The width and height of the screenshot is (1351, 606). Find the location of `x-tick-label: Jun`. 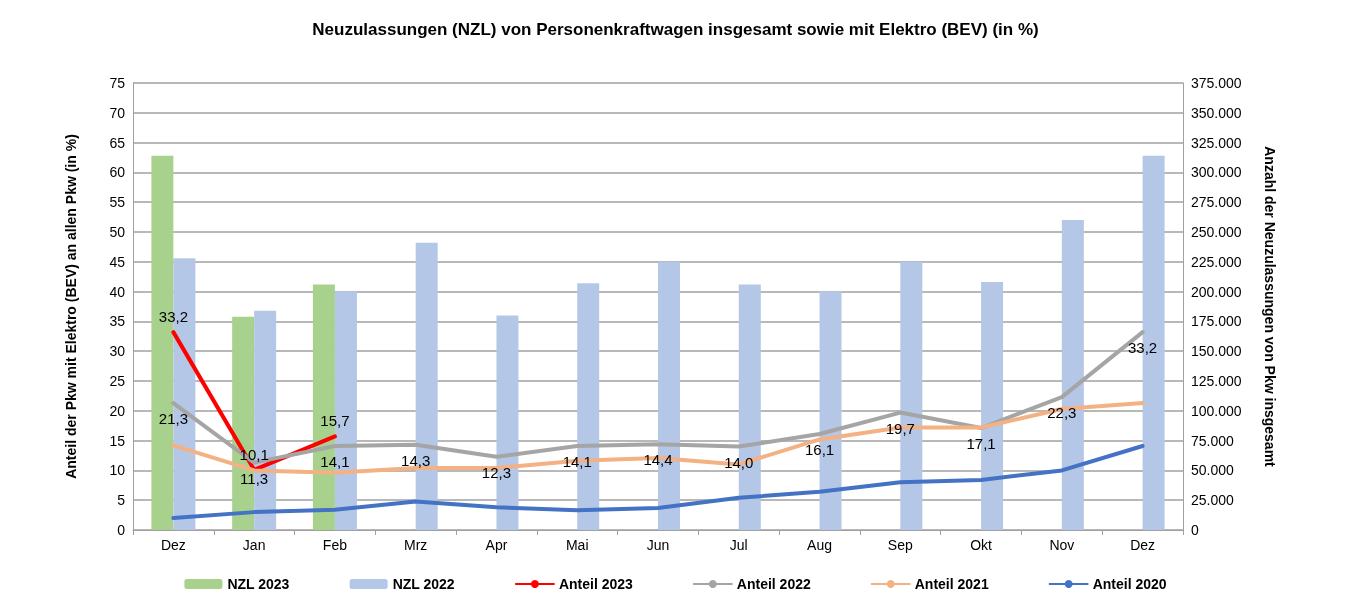

x-tick-label: Jun is located at coordinates (658, 545).